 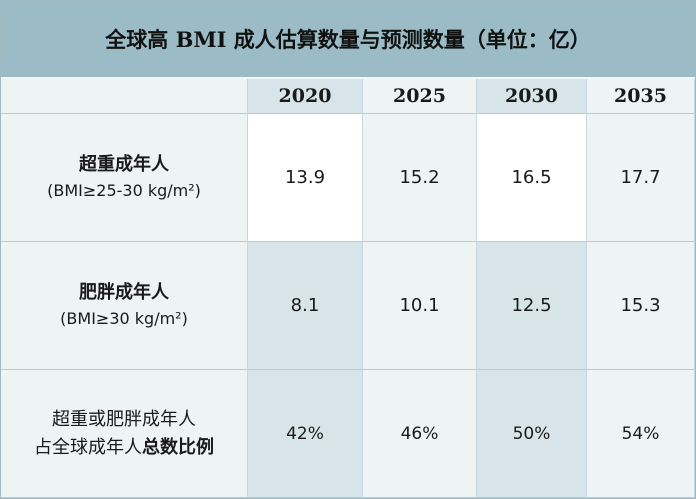 I want to click on header-corner, so click(x=124, y=96).